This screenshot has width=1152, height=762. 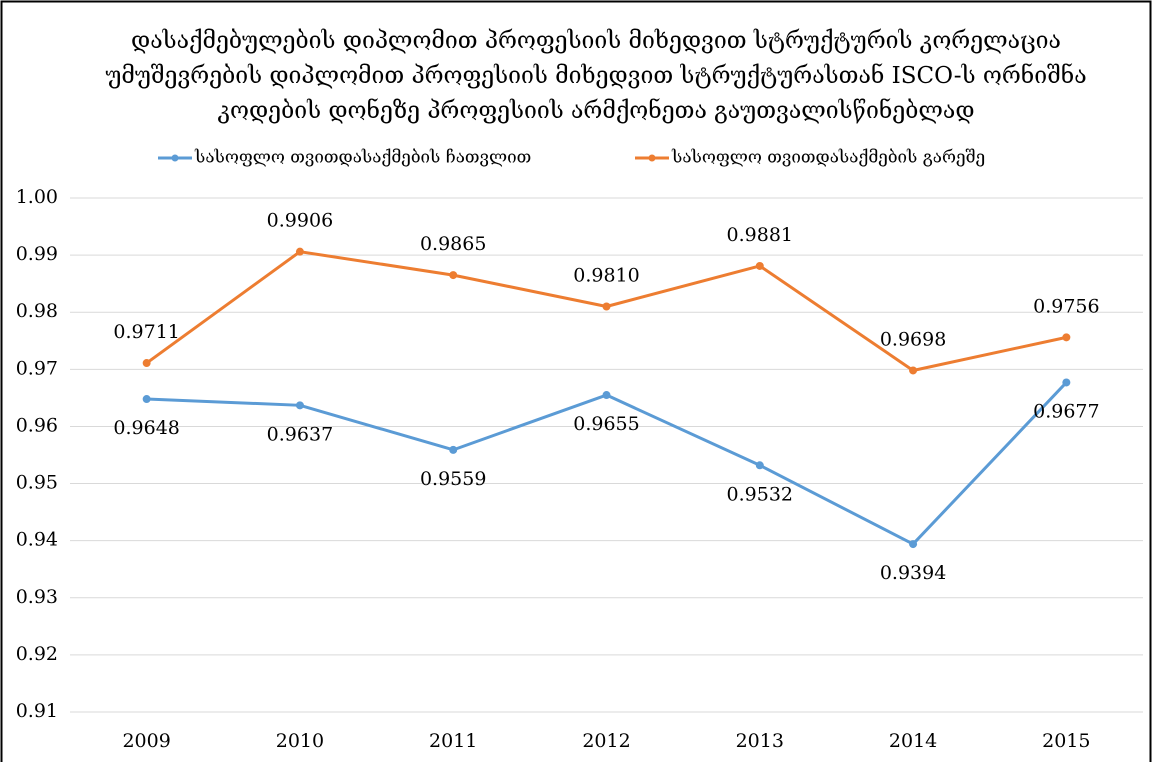 I want to click on y-tick-label: 0.91, so click(x=37, y=711).